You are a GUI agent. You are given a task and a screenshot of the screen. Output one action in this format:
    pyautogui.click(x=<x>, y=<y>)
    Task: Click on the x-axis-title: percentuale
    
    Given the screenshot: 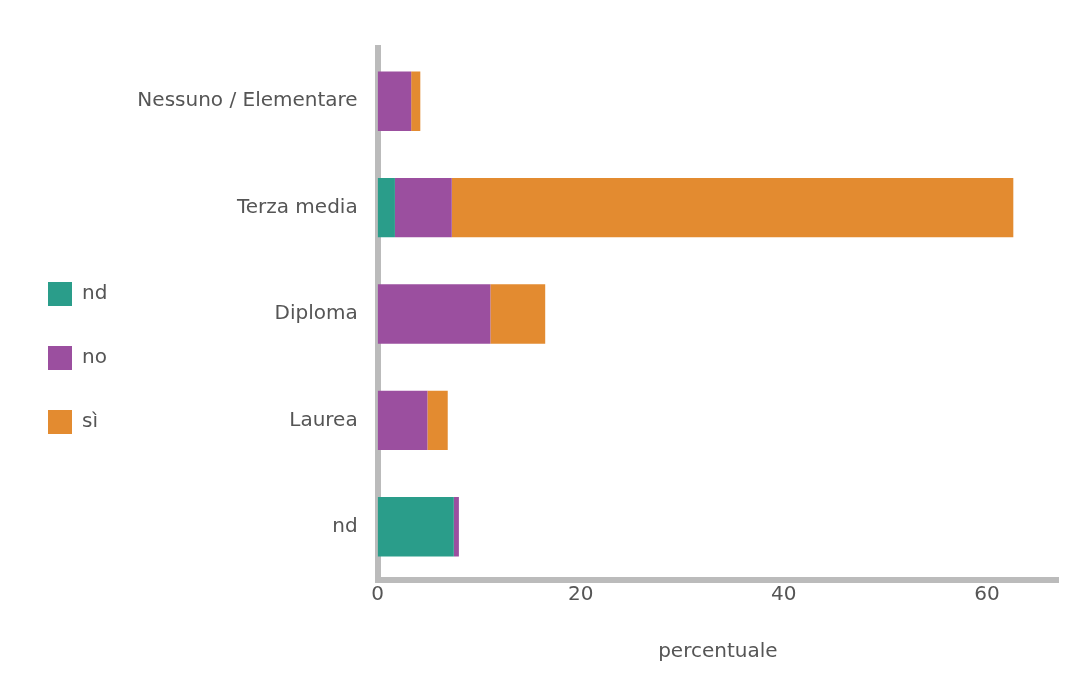 What is the action you would take?
    pyautogui.click(x=718, y=650)
    